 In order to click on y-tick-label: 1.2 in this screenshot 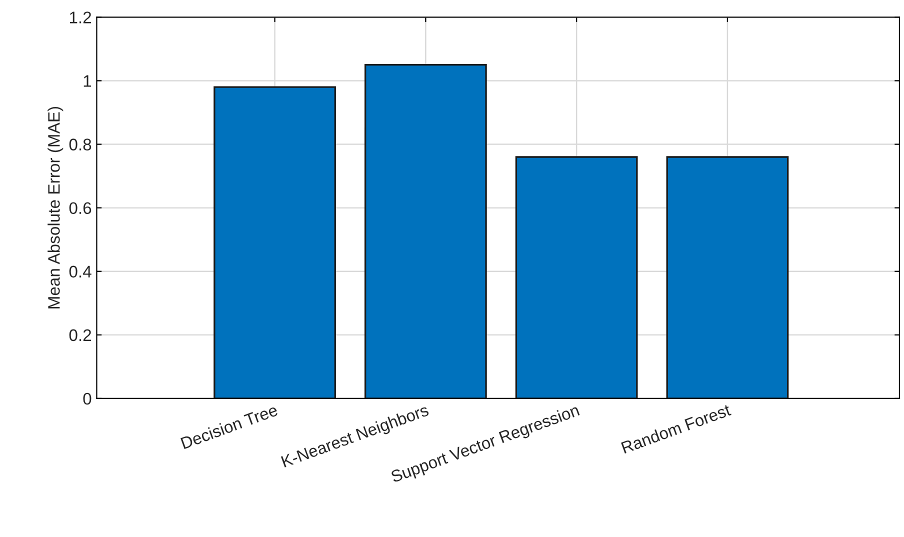, I will do `click(81, 18)`.